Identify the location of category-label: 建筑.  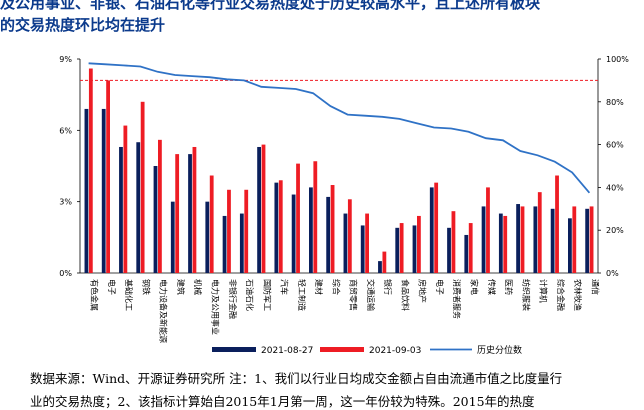
(181, 287).